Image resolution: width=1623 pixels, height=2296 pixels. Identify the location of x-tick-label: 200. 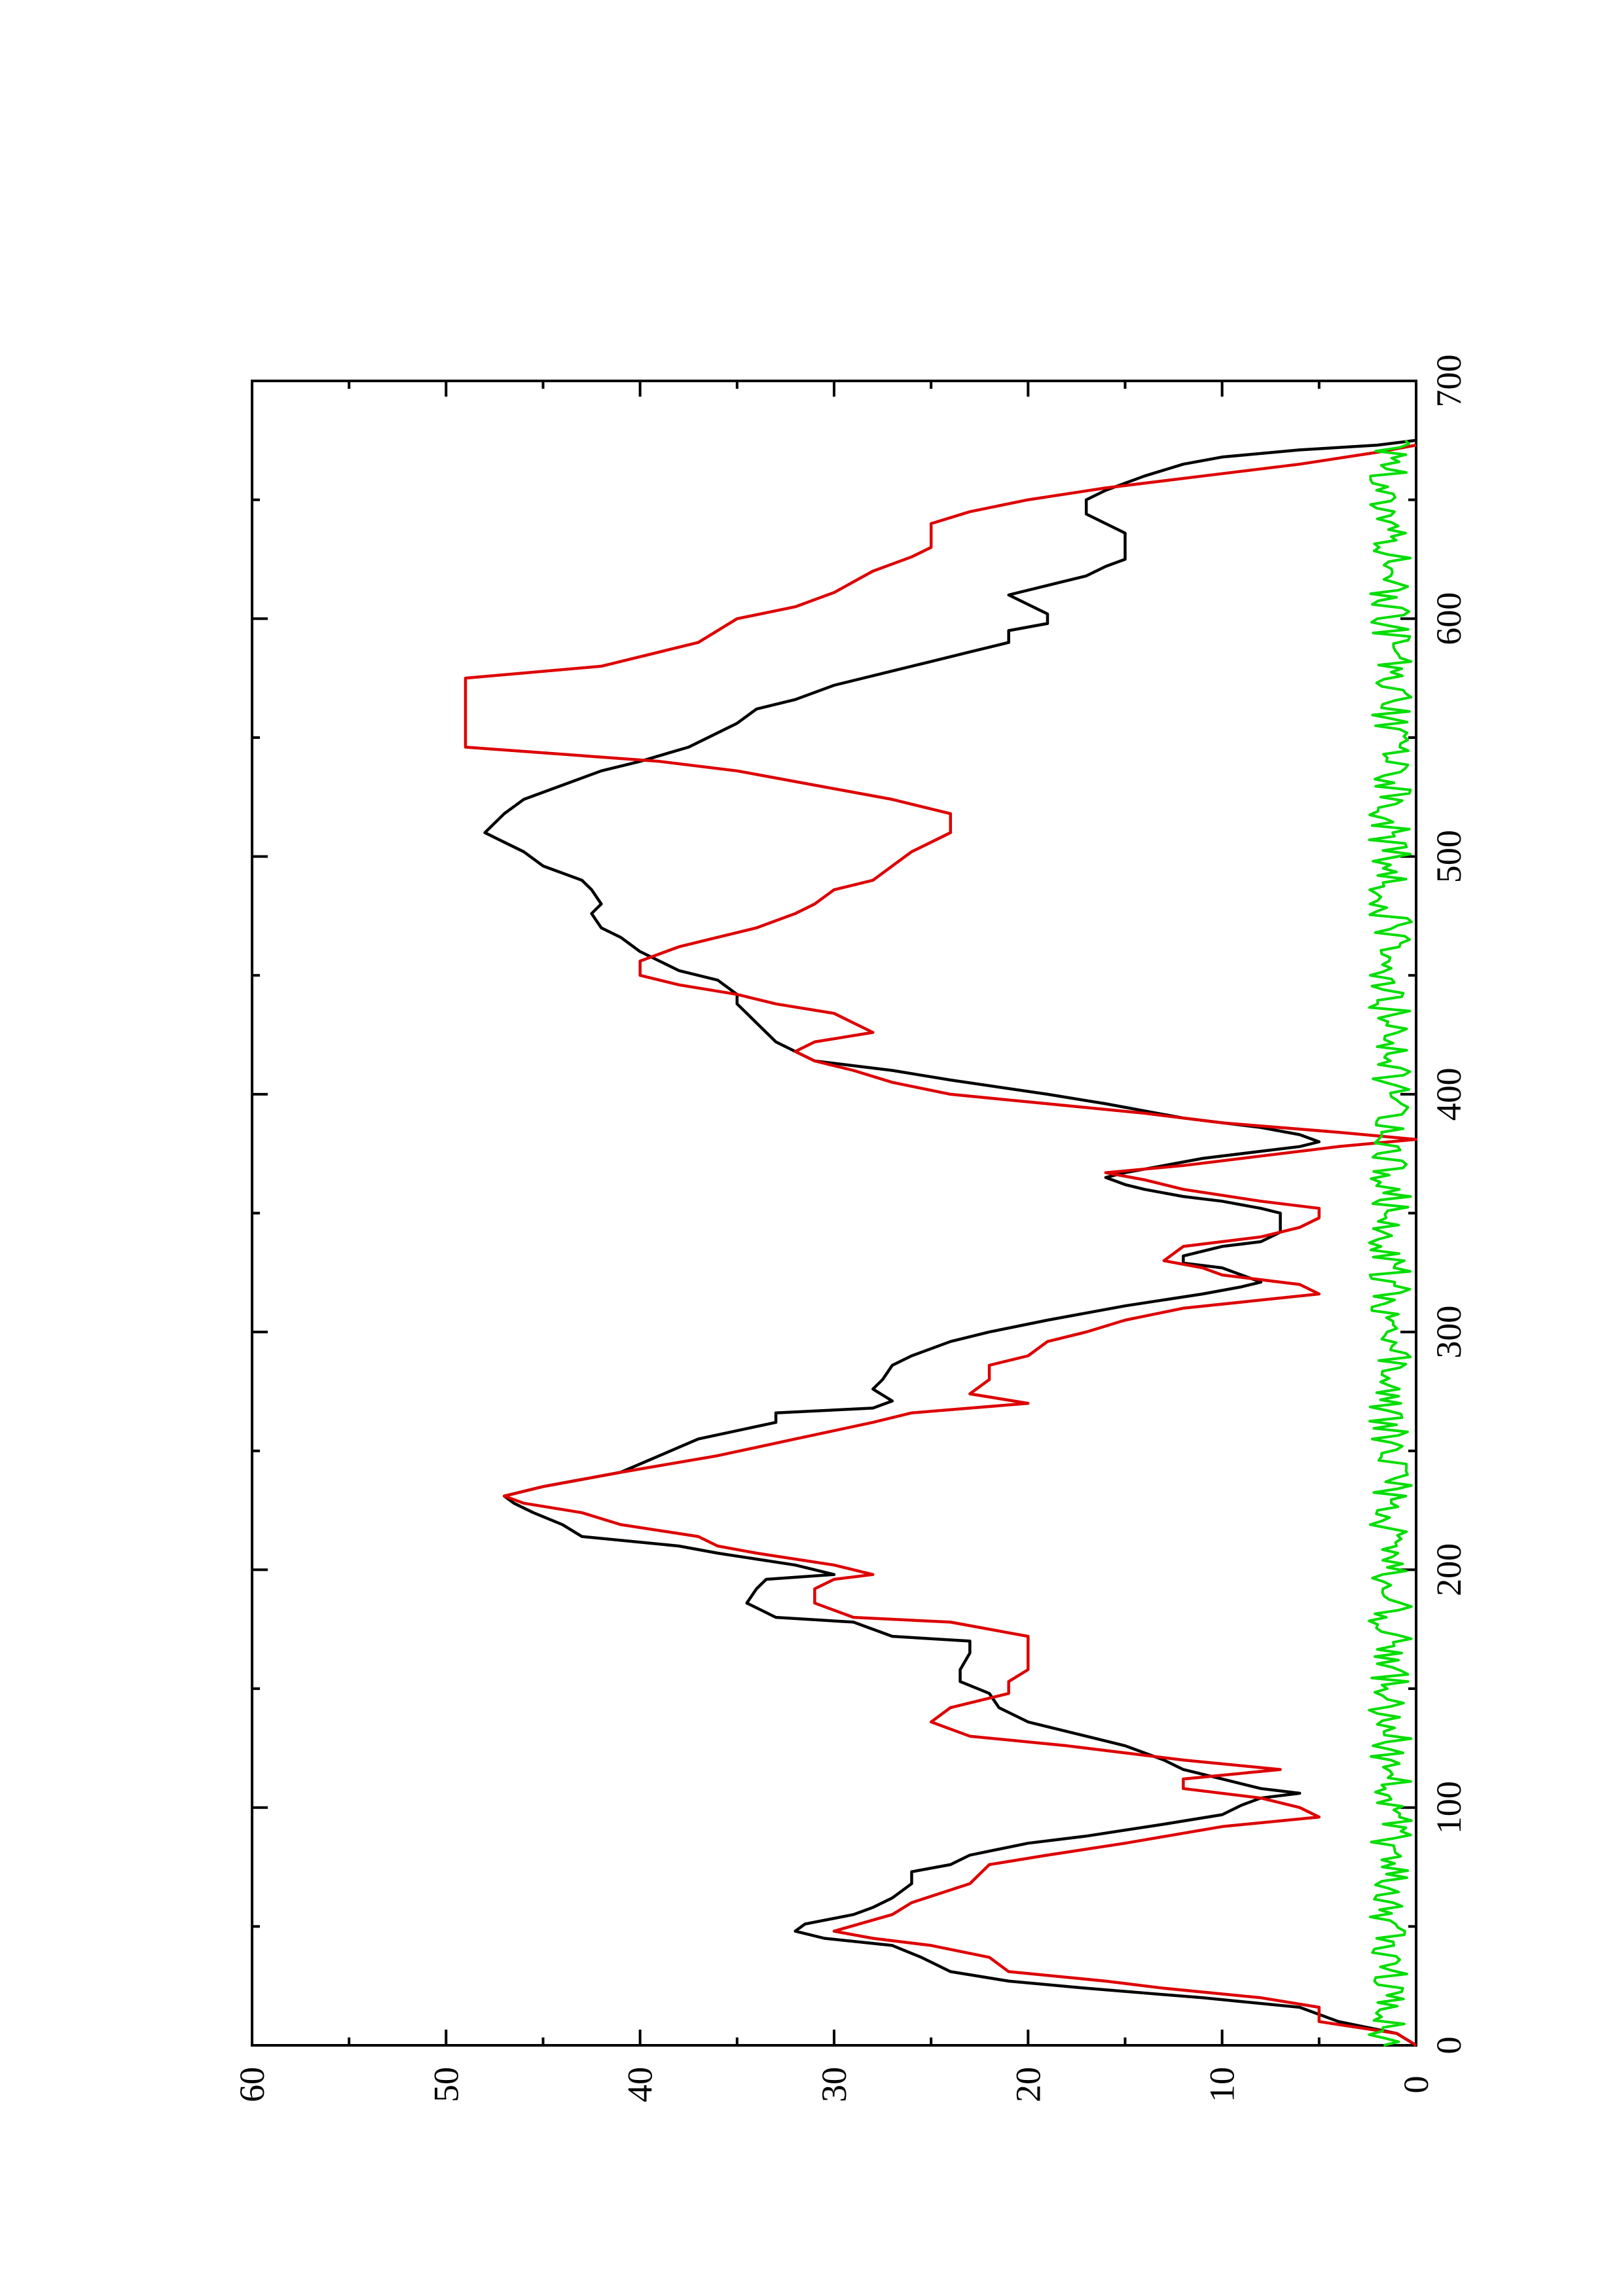
(1448, 1569).